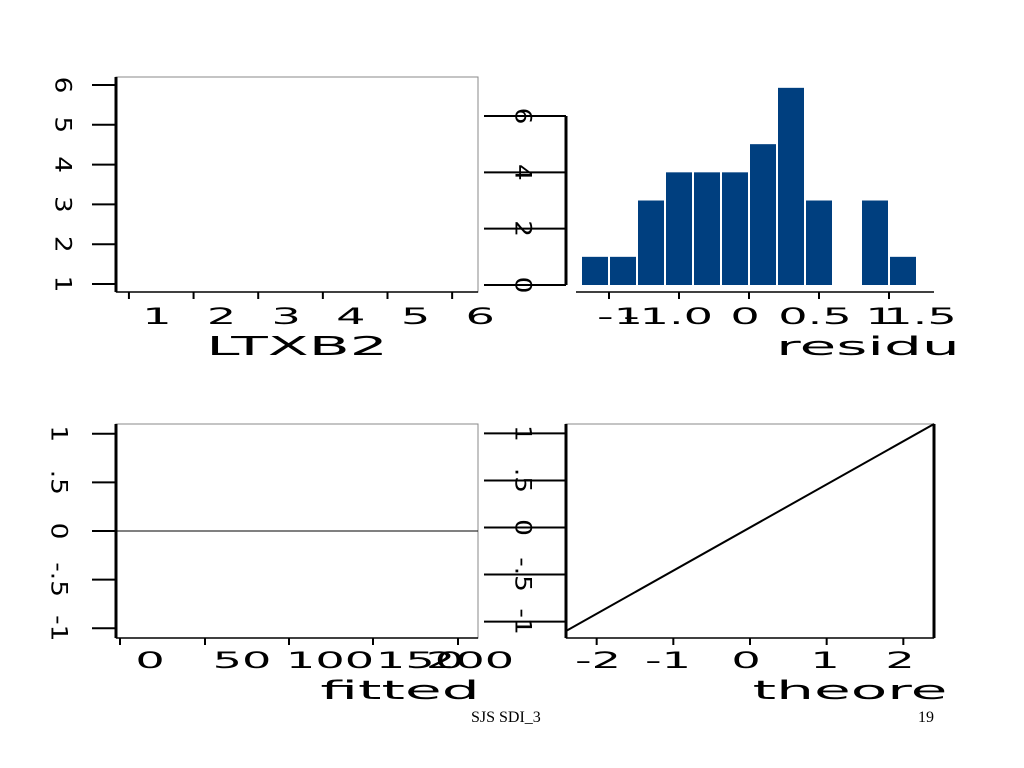 This screenshot has height=768, width=1024. Describe the element at coordinates (668, 316) in the screenshot. I see `x-tick-label: -1.0` at that location.